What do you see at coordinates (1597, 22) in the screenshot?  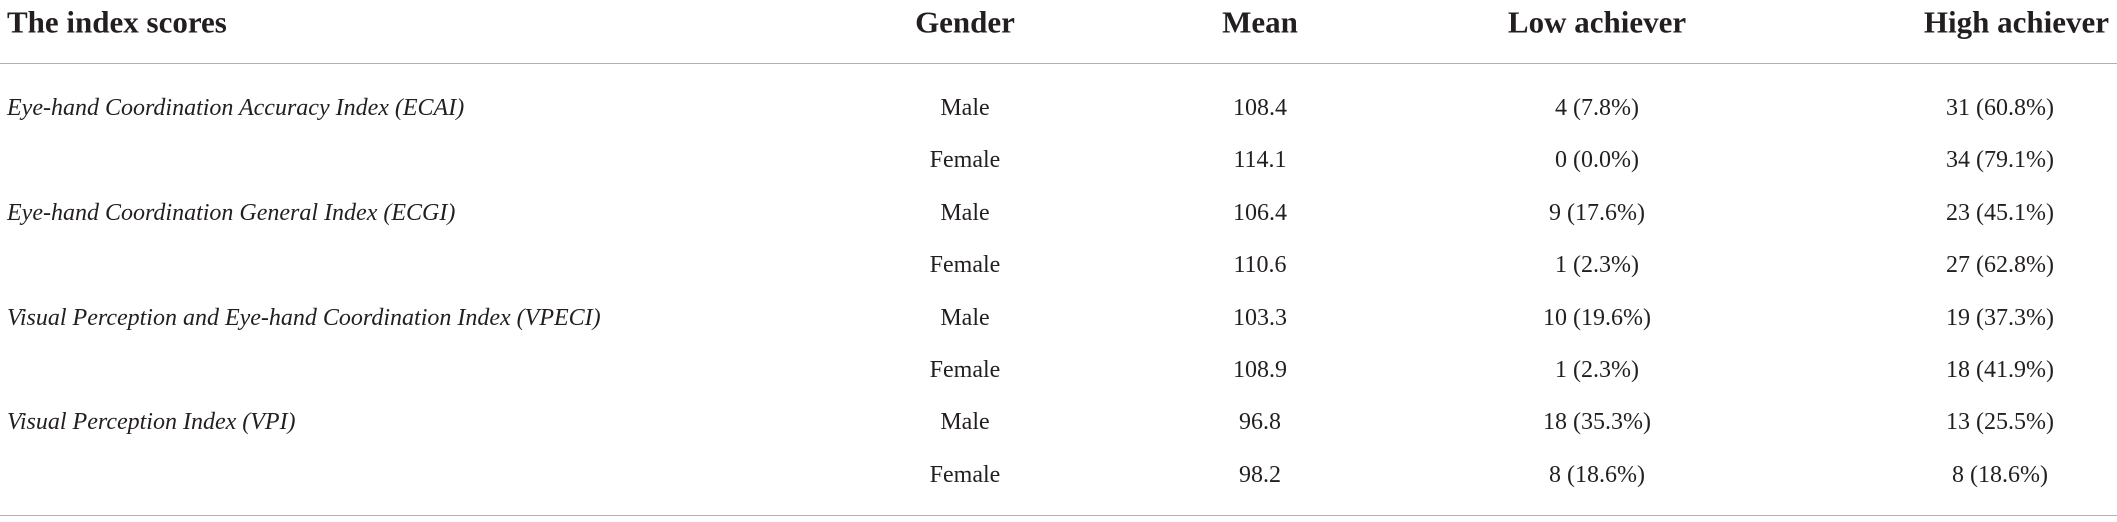 I see `column-header: Low achiever` at bounding box center [1597, 22].